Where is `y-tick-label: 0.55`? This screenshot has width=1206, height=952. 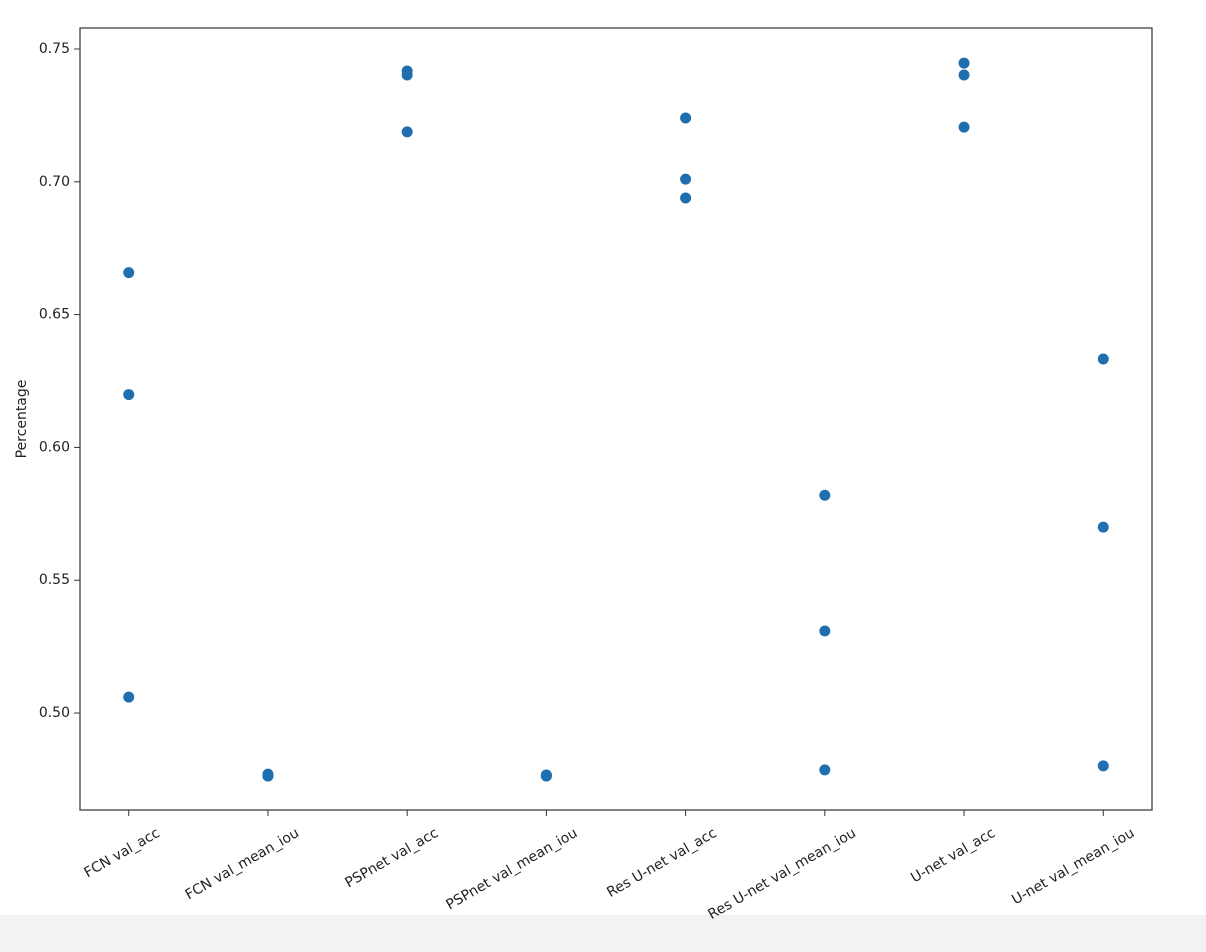 y-tick-label: 0.55 is located at coordinates (54, 580).